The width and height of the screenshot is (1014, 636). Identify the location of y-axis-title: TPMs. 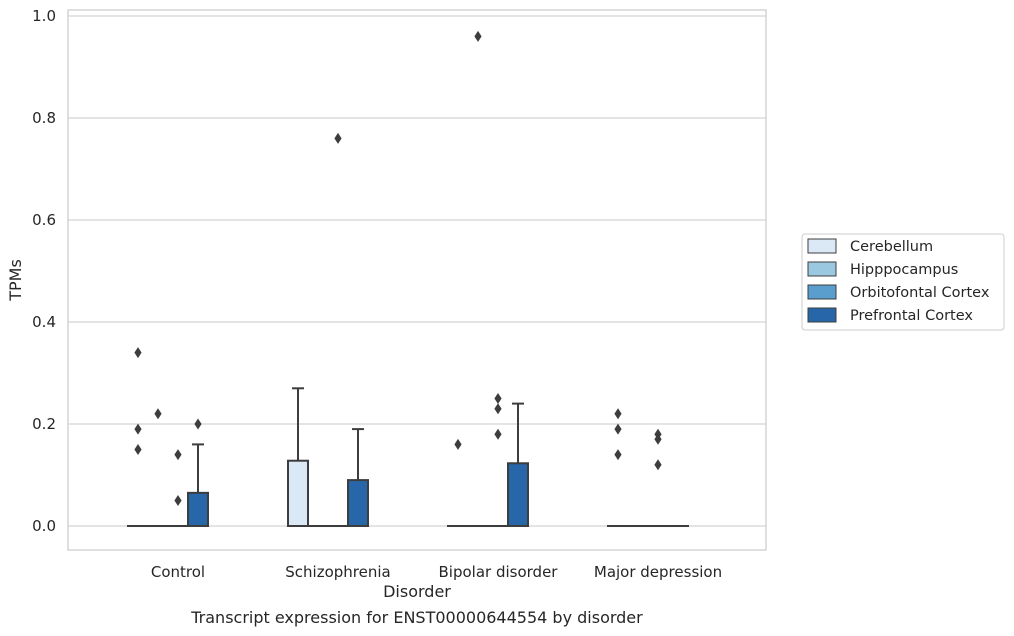
(15, 280).